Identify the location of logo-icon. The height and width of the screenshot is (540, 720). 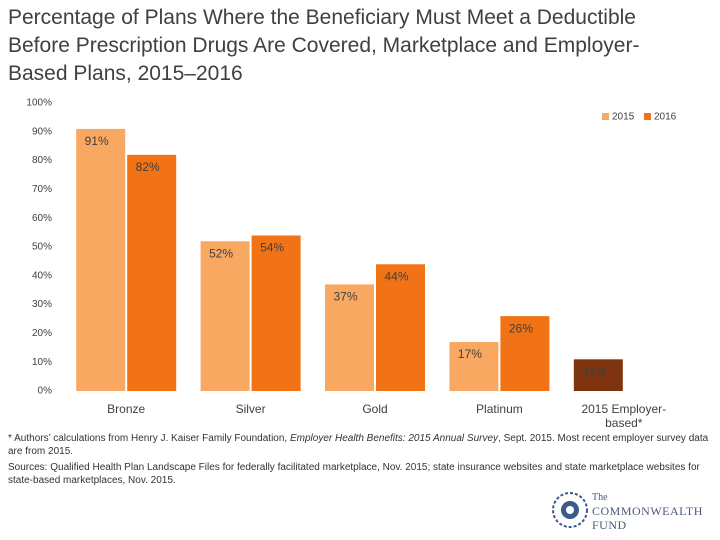
(570, 510).